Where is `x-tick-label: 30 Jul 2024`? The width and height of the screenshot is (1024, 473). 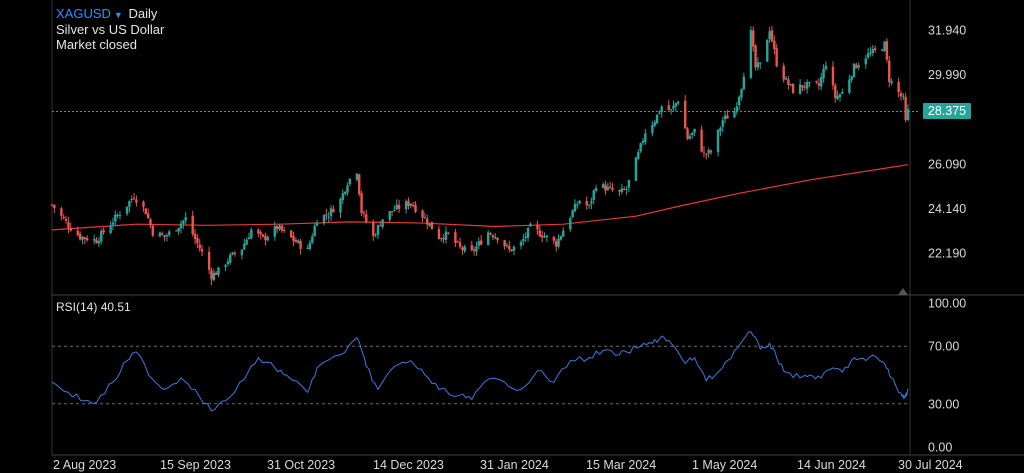 x-tick-label: 30 Jul 2024 is located at coordinates (930, 465).